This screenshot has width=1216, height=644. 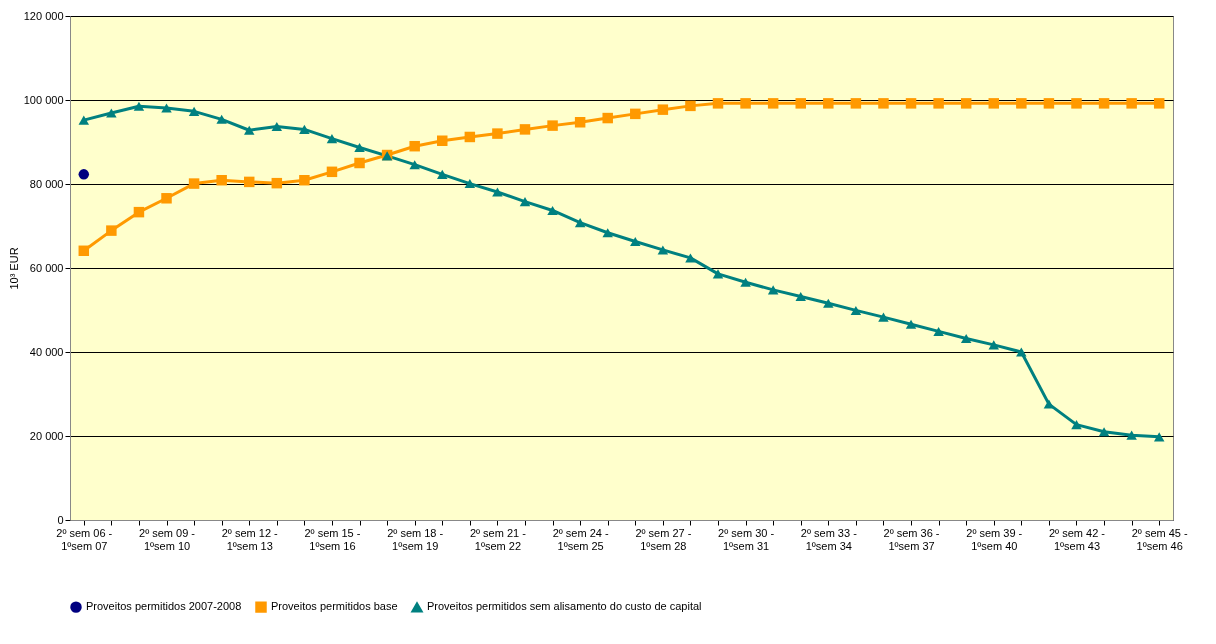 What do you see at coordinates (334, 606) in the screenshot?
I see `legend-label: Proveitos permitidos base` at bounding box center [334, 606].